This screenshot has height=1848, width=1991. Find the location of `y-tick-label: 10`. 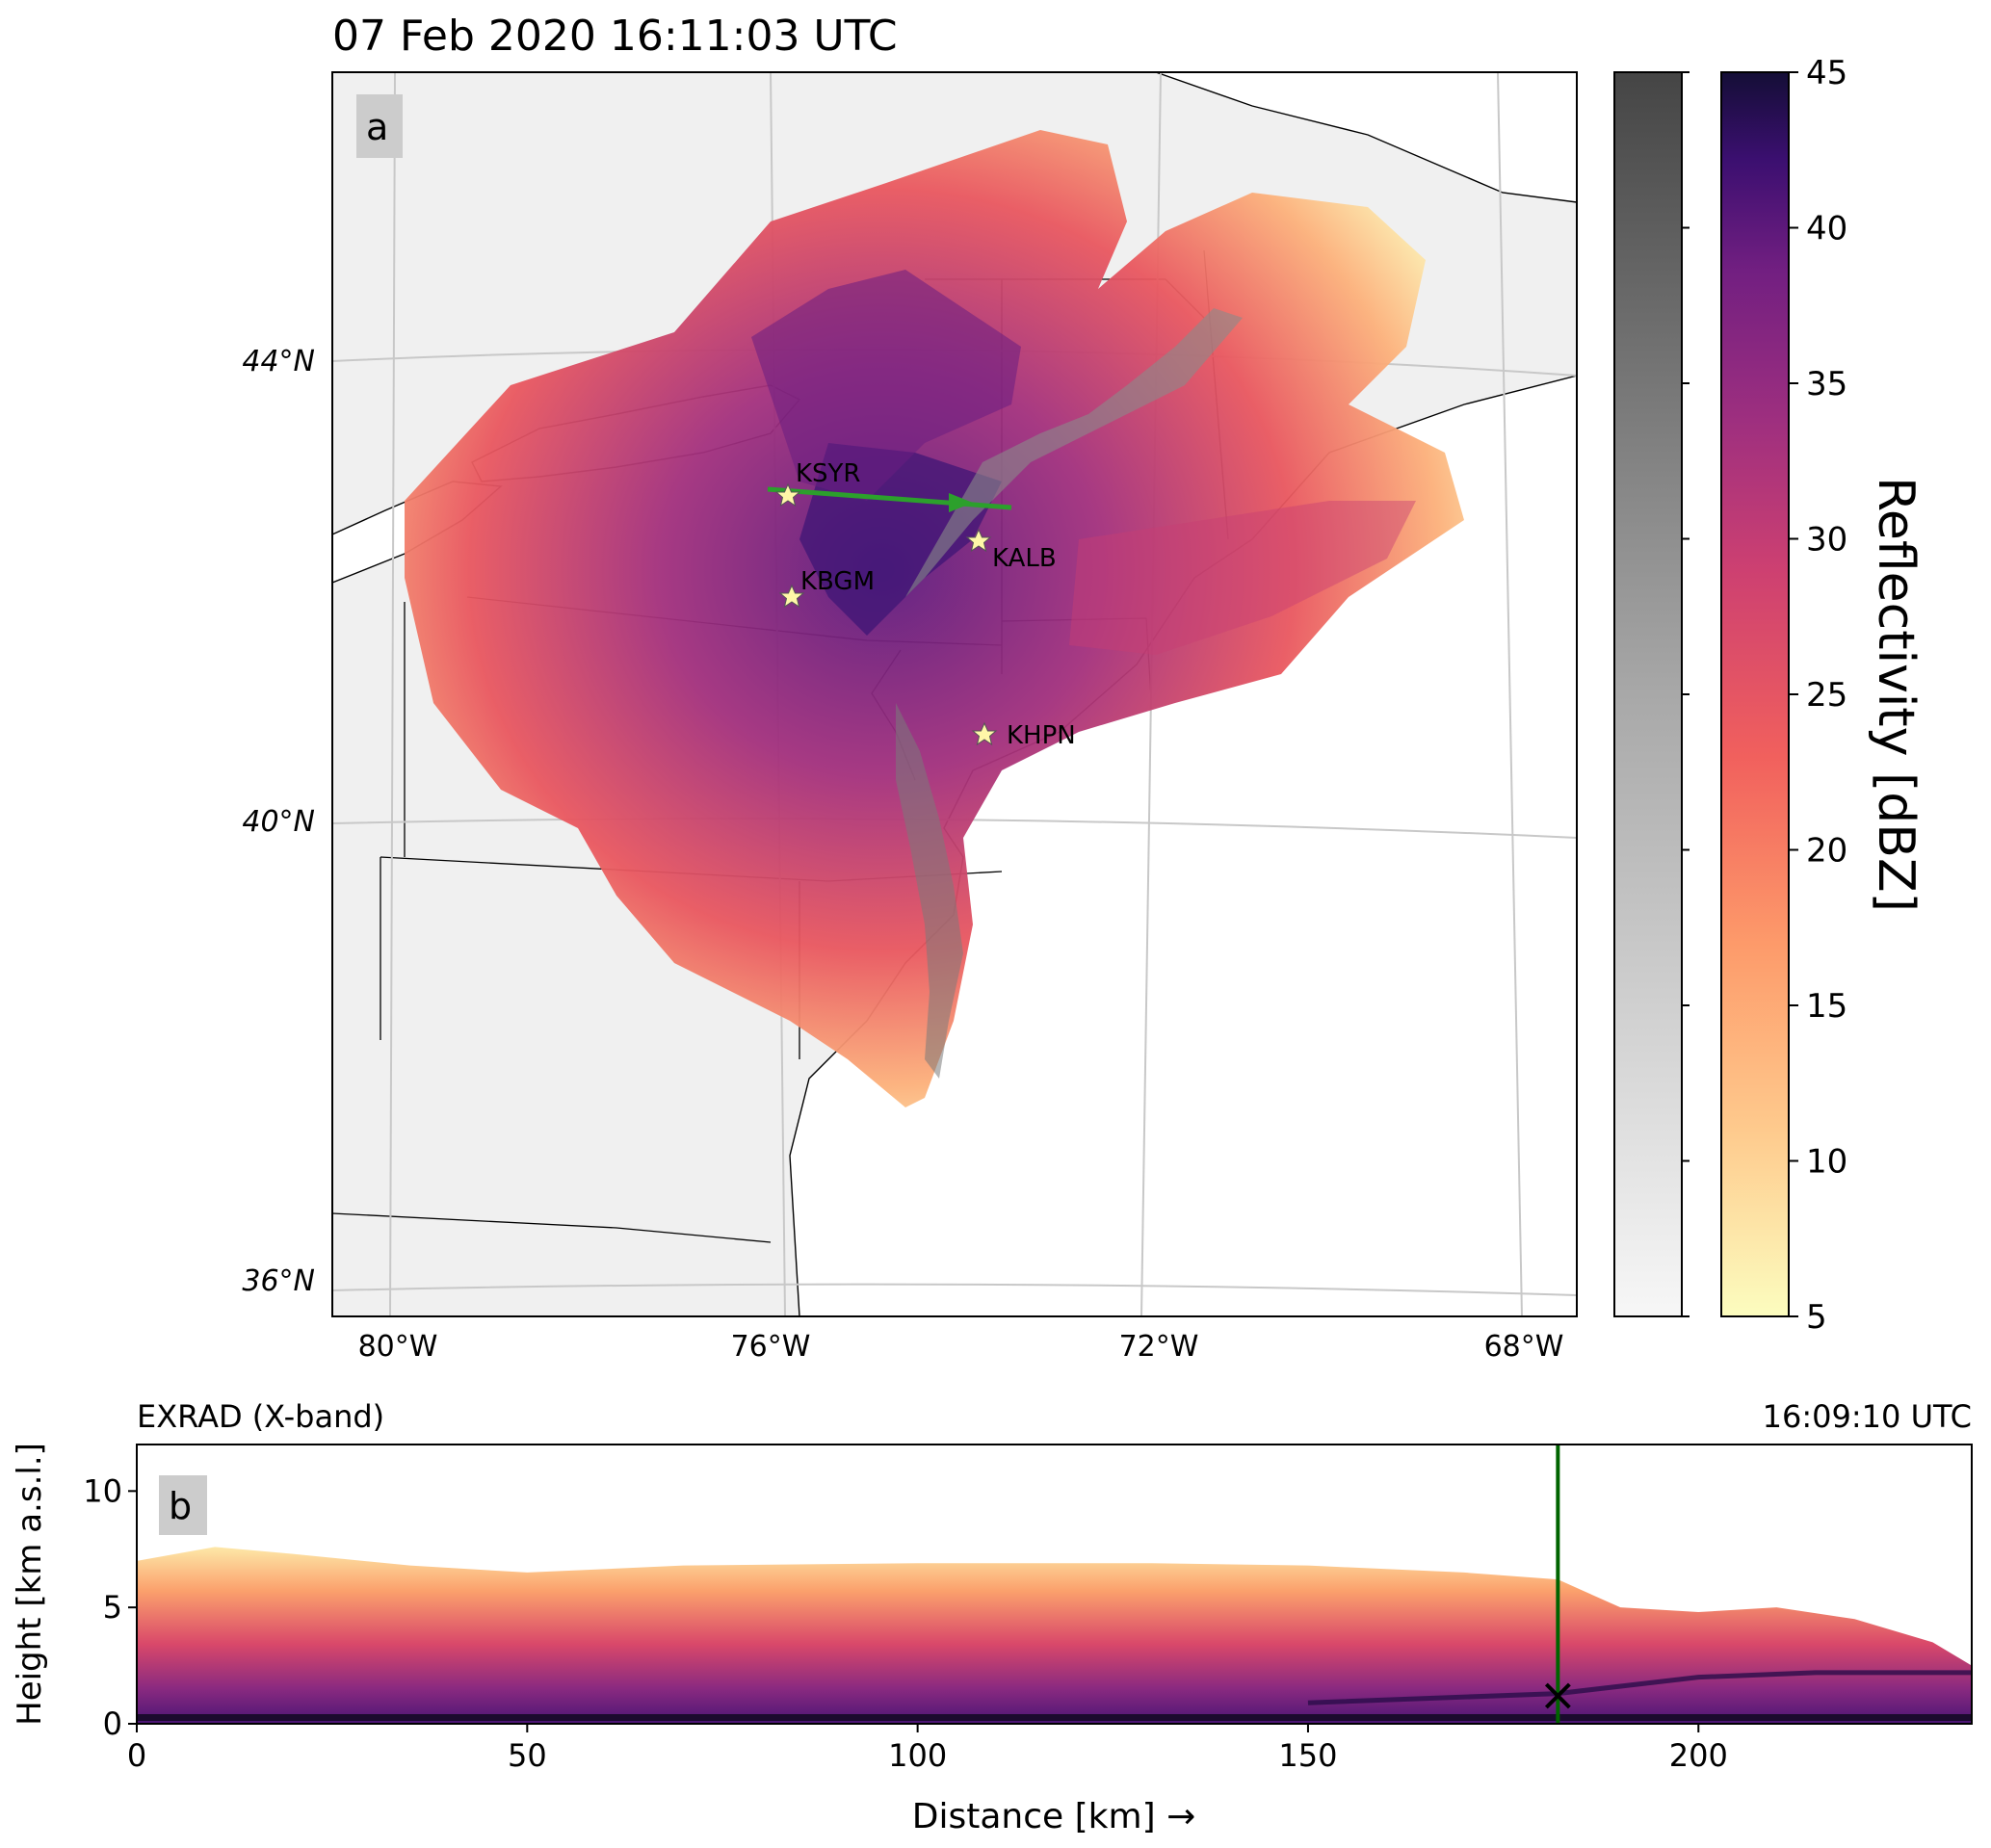

y-tick-label: 10 is located at coordinates (102, 1490).